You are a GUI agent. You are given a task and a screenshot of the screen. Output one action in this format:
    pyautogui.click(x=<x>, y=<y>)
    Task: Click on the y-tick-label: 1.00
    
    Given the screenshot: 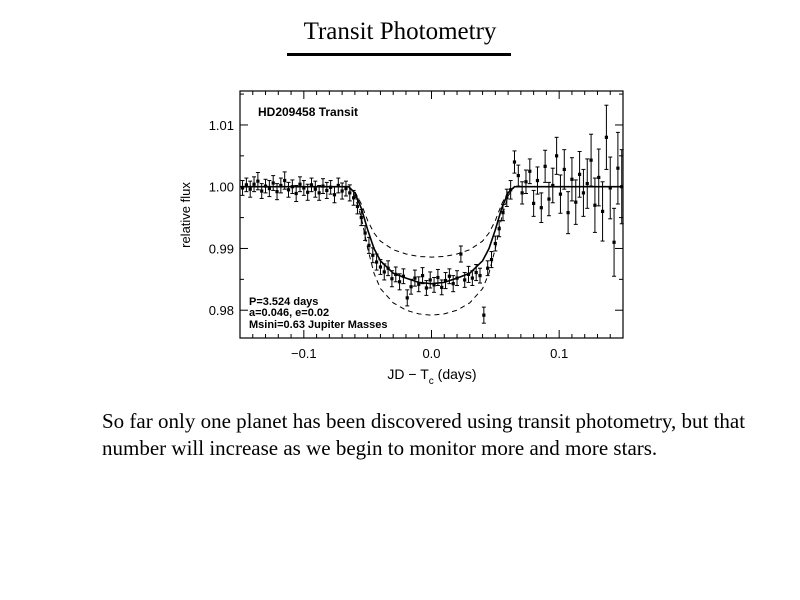 What is the action you would take?
    pyautogui.click(x=221, y=187)
    